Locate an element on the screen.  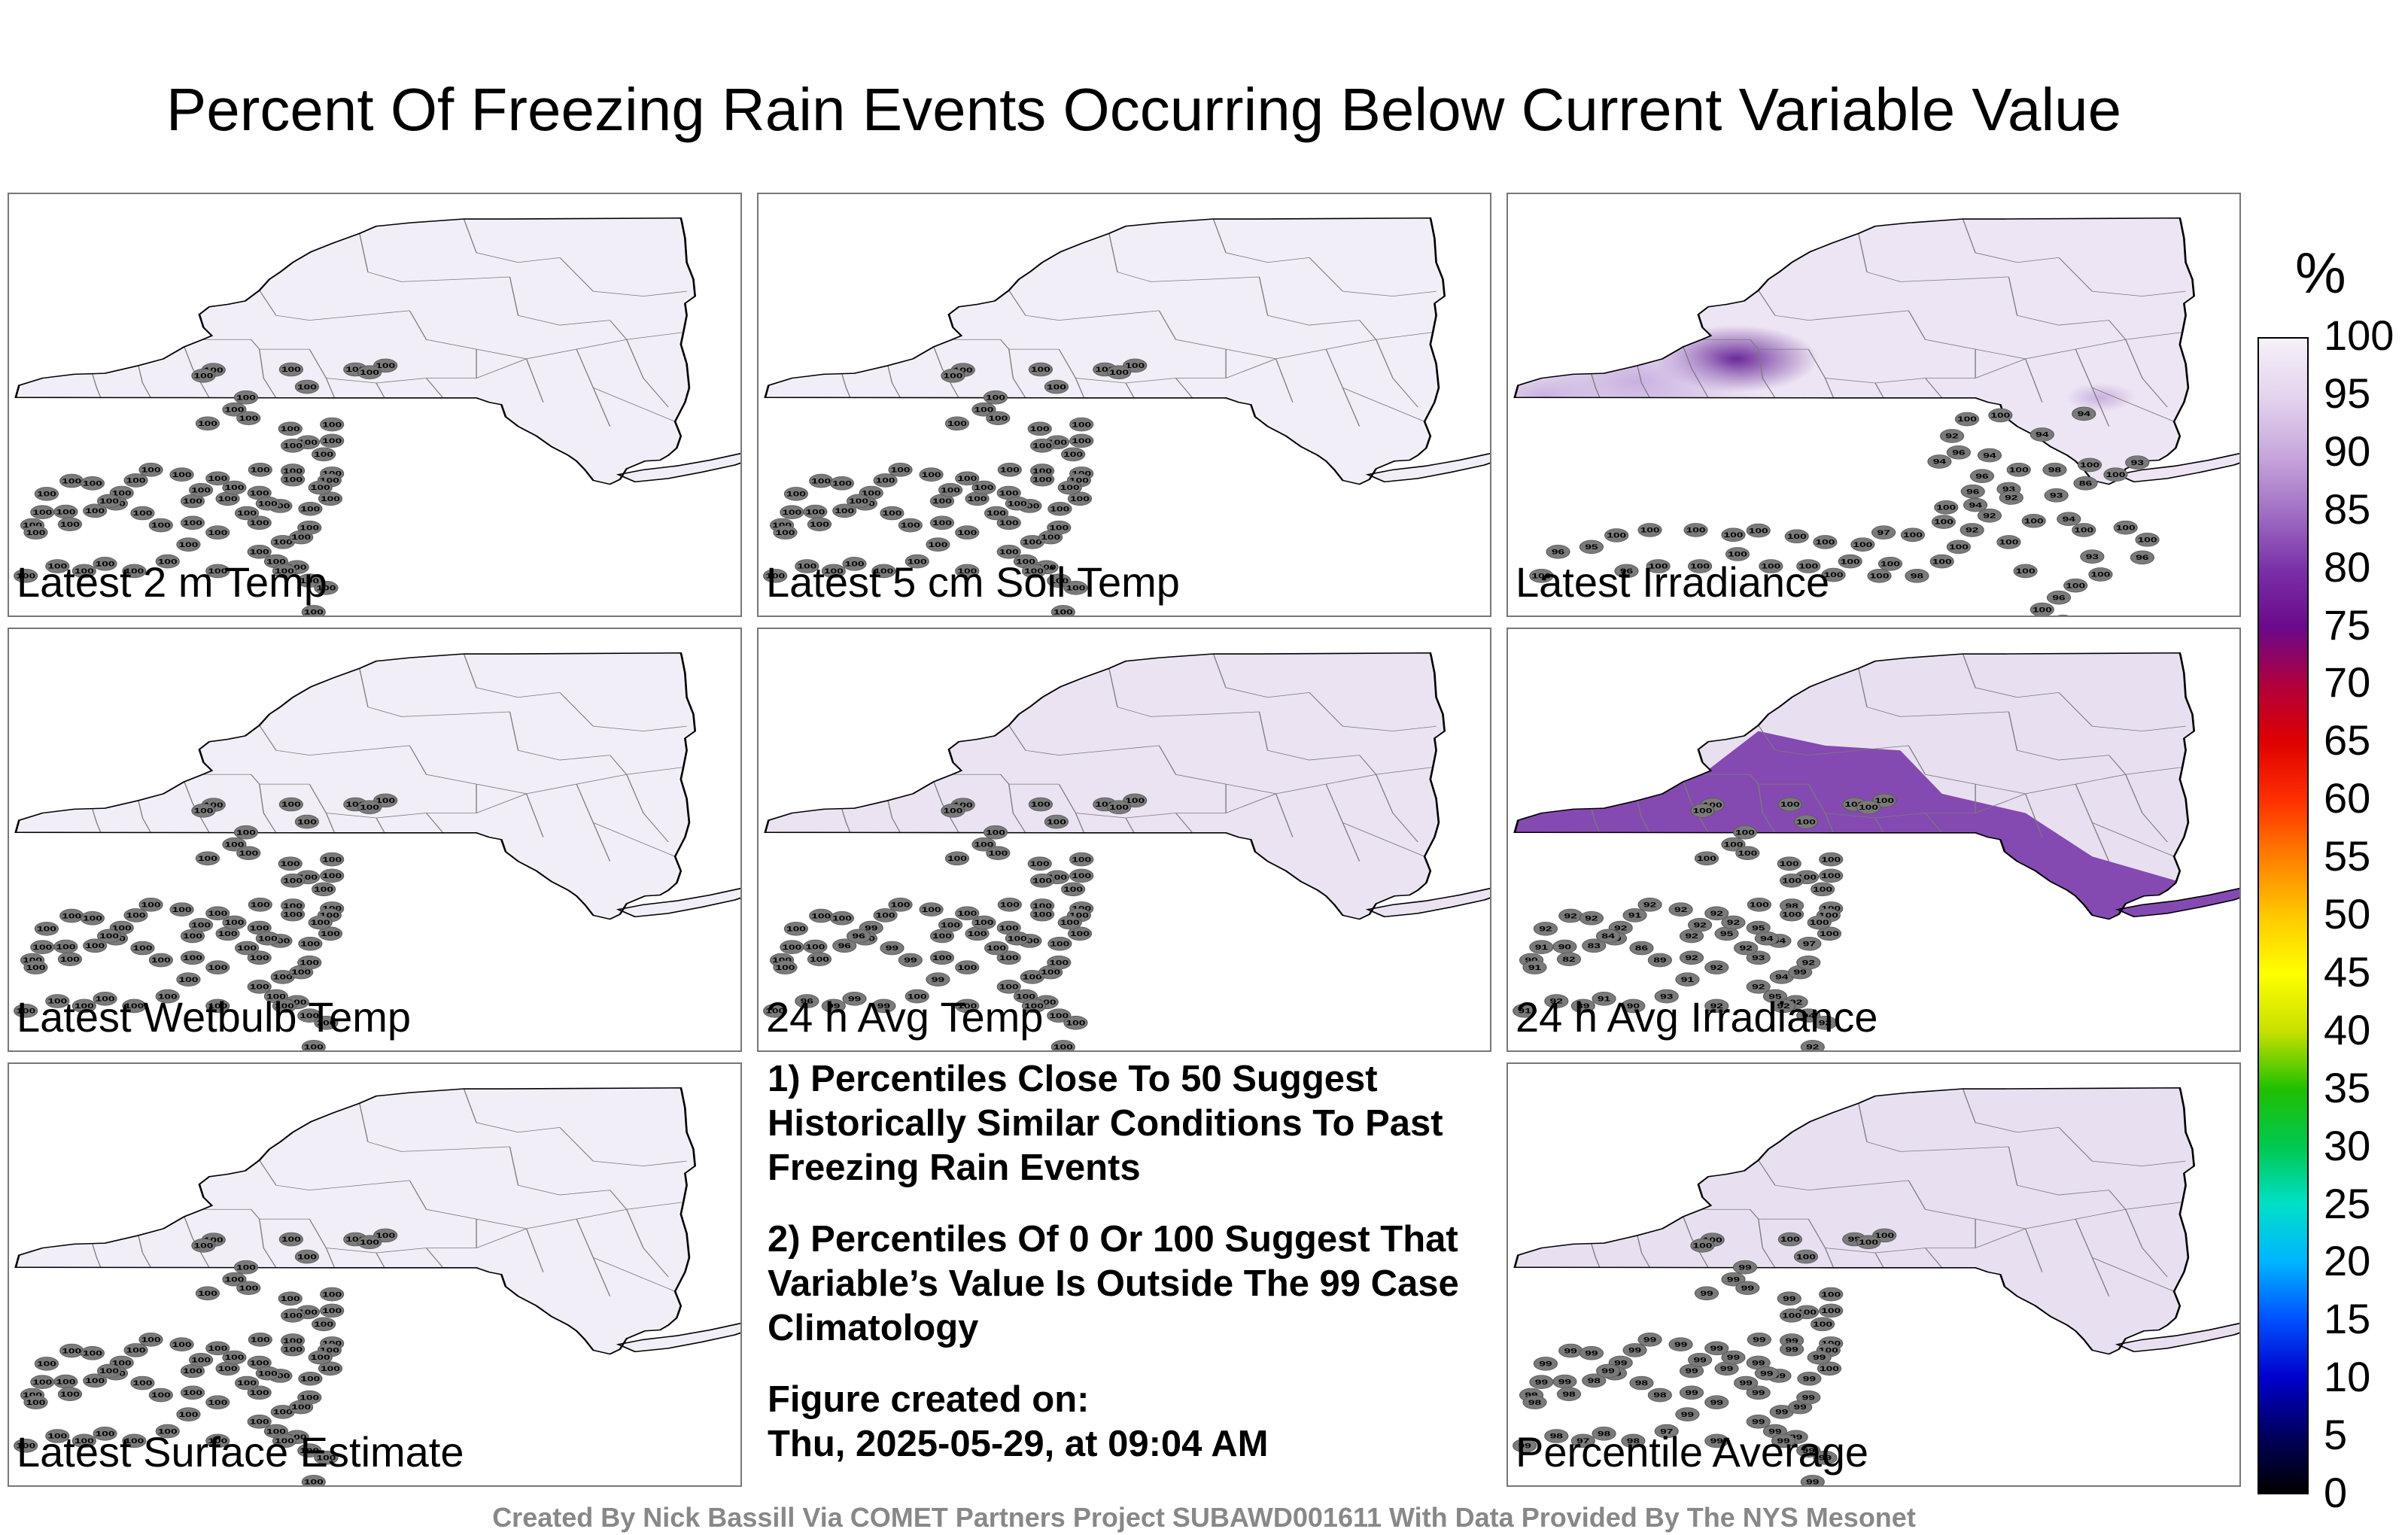
station-marker: 97 is located at coordinates (1809, 943).